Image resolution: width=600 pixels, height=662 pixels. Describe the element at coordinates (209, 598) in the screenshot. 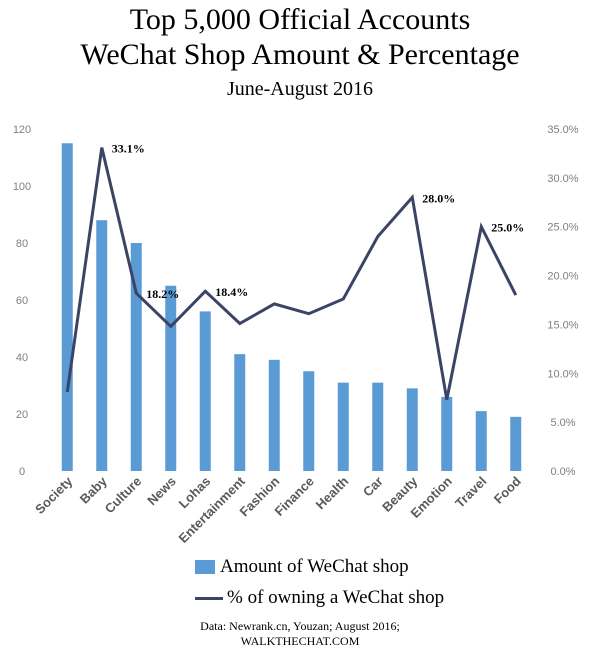

I see `legend-line-swatch` at that location.